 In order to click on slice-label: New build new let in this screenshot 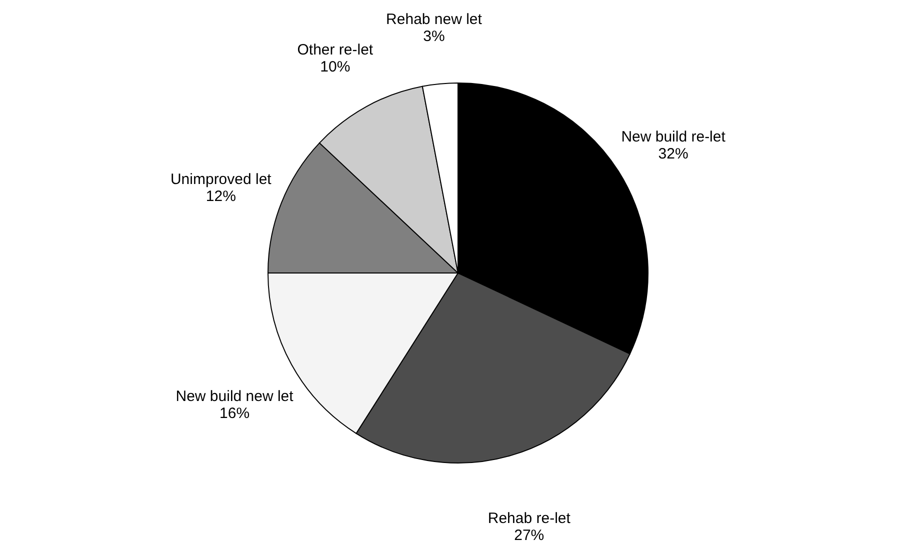, I will do `click(235, 396)`.